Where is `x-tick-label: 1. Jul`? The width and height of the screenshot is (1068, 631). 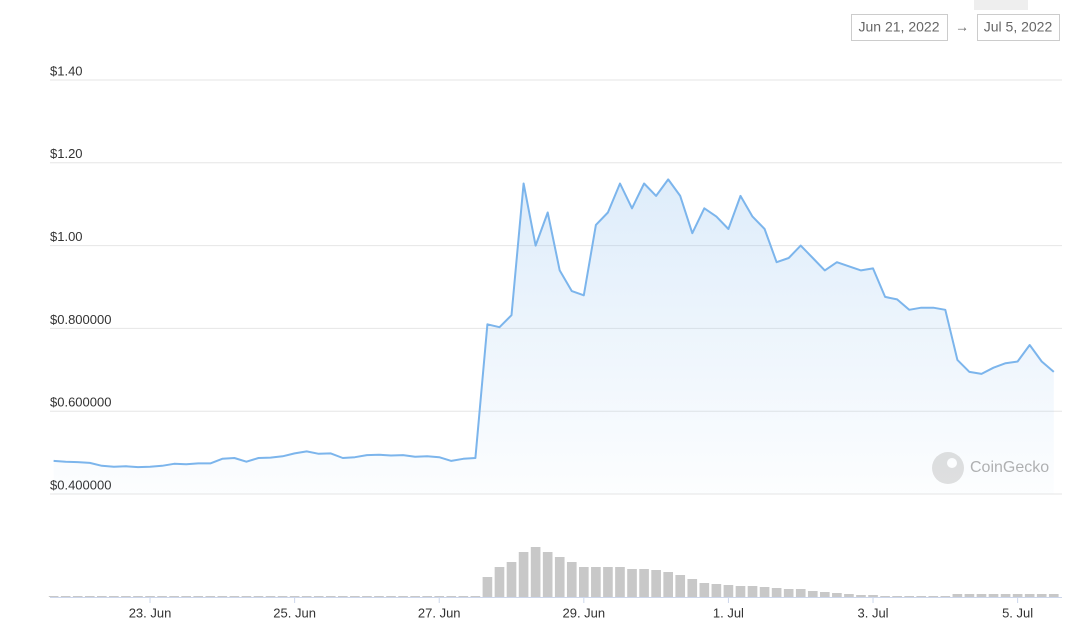
x-tick-label: 1. Jul is located at coordinates (728, 612).